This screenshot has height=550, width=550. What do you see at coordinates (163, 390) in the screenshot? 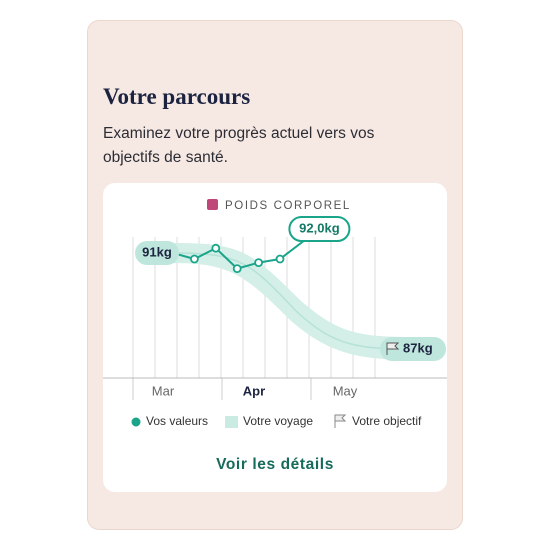
I see `x-tick-label: Mar` at bounding box center [163, 390].